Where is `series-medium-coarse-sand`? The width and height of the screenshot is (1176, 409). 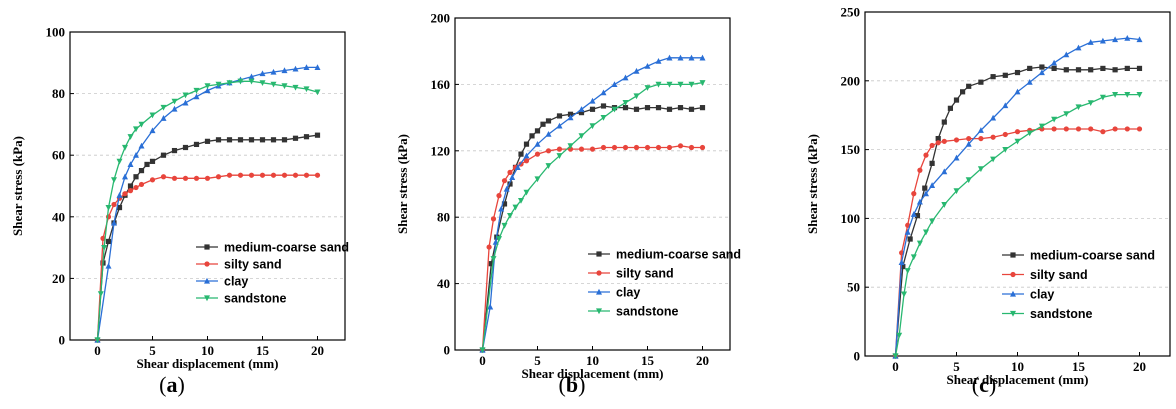 series-medium-coarse-sand is located at coordinates (207, 237).